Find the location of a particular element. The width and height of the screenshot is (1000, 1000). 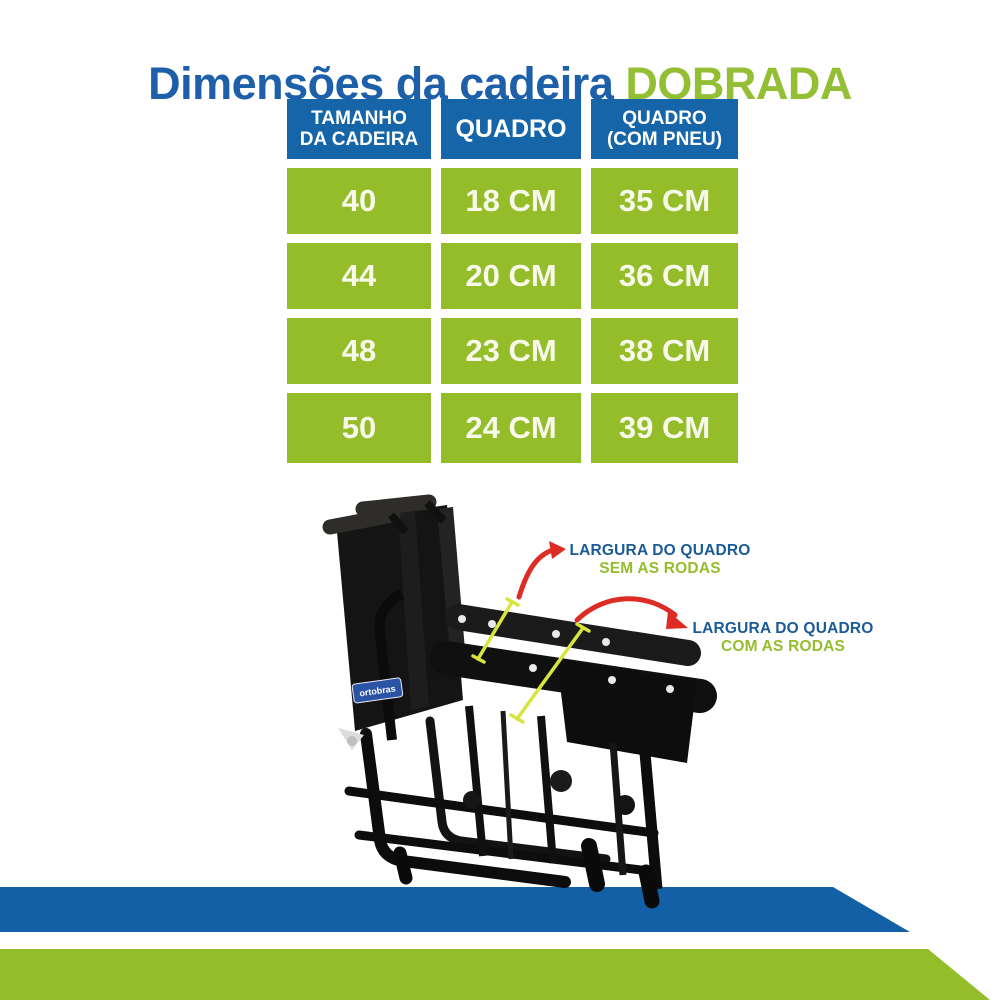

annotation-sem-rodas: LARGURA DO QUADRO SEM AS RODAS is located at coordinates (660, 560).